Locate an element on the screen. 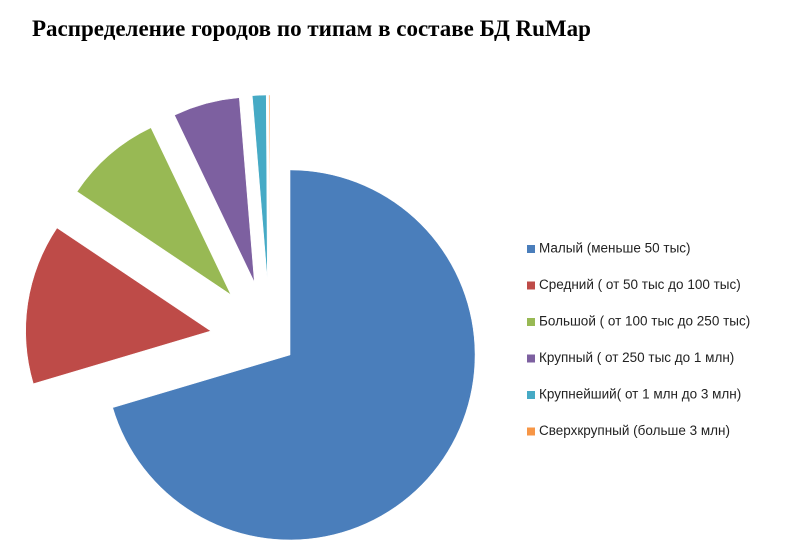  legend-label: Крупный ( от 250 тыс до 1 млн) is located at coordinates (636, 357).